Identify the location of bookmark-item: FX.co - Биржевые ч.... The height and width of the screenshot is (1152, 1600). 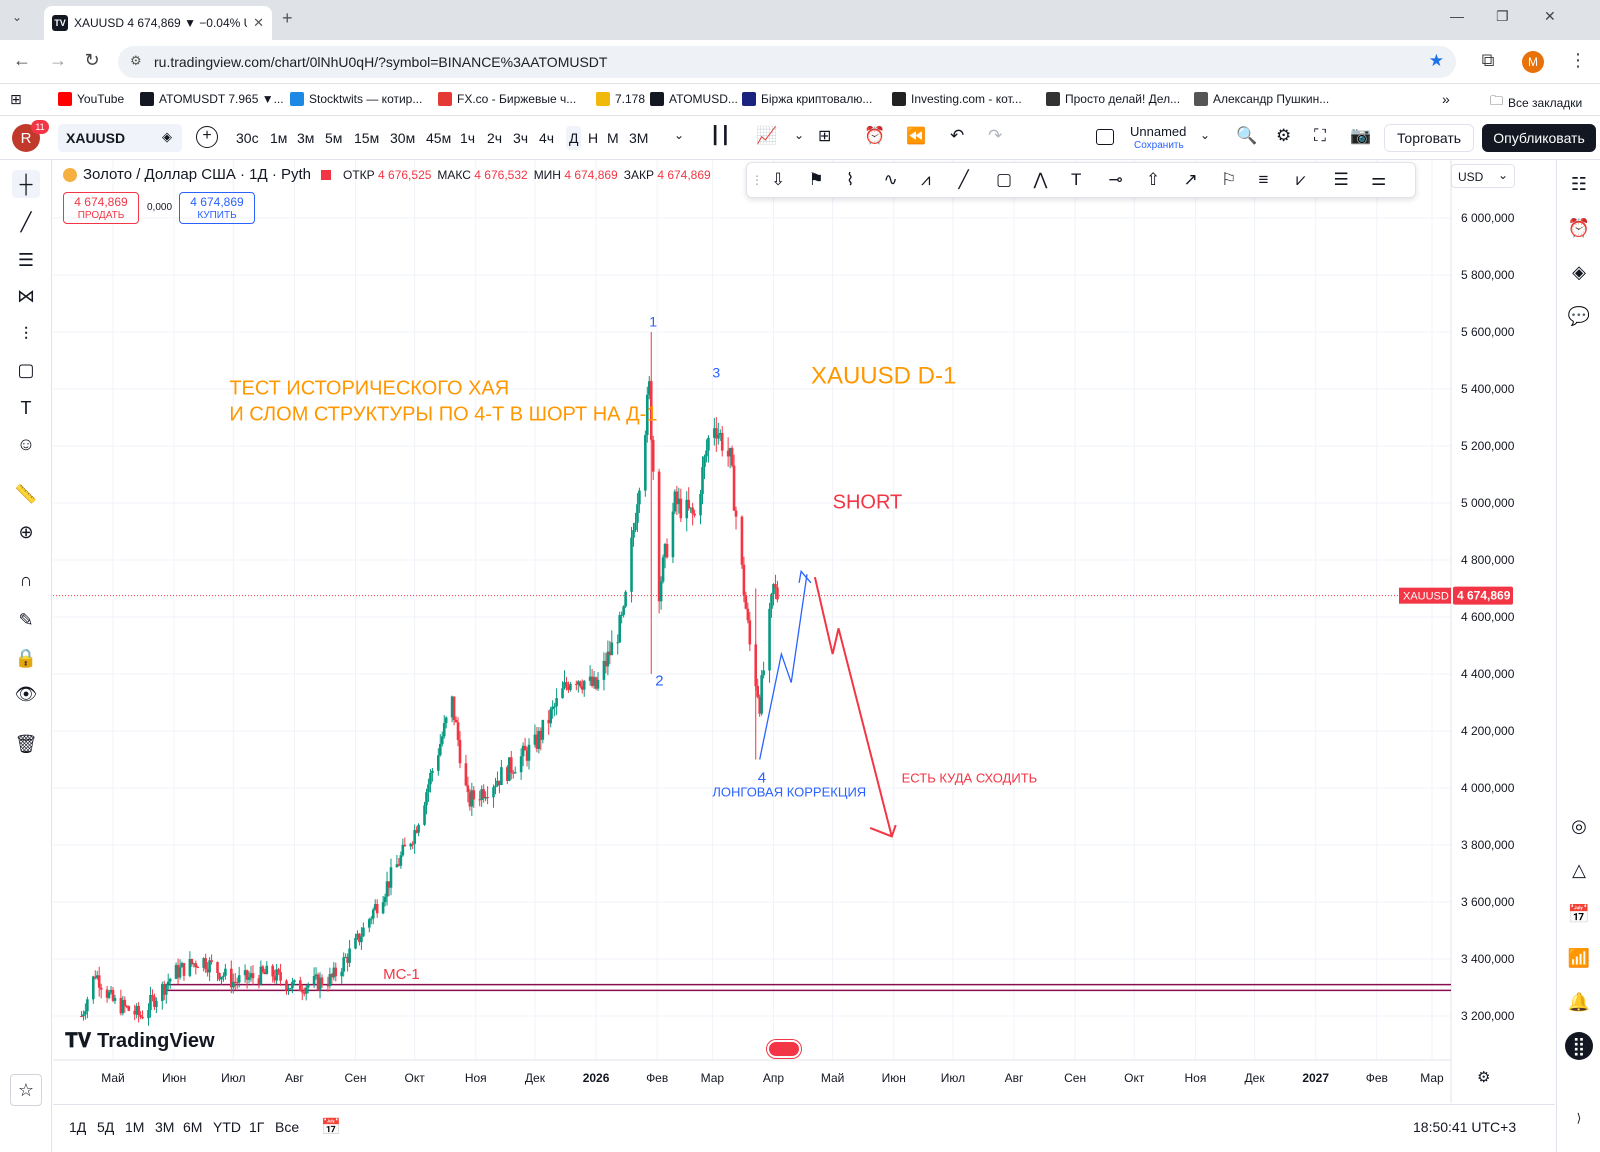
(507, 99).